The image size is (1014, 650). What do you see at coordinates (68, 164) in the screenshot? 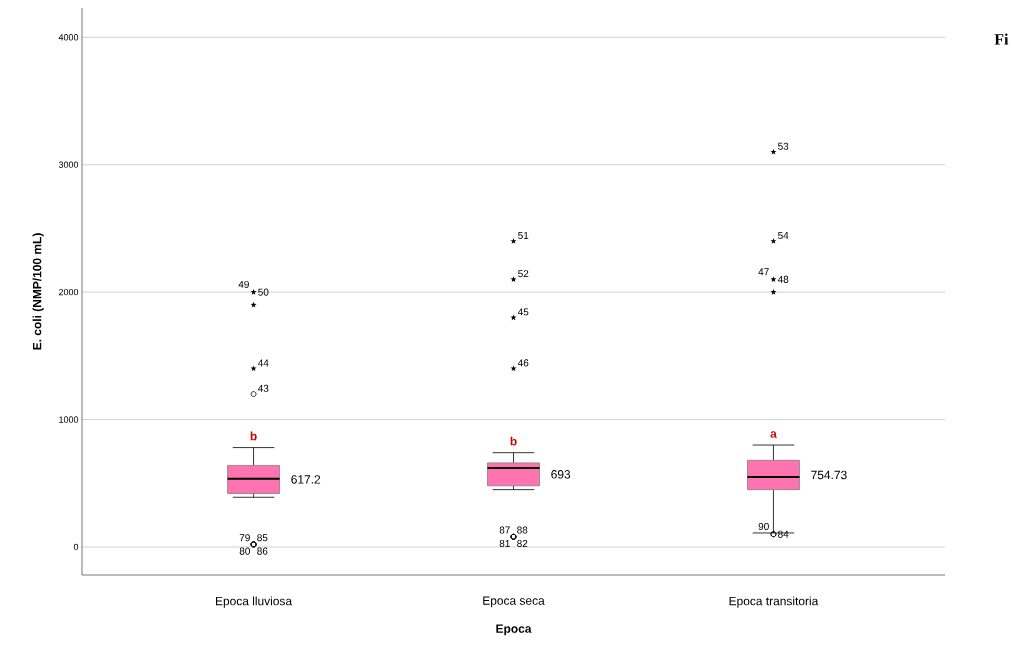
I see `y-tick-label: 3000` at bounding box center [68, 164].